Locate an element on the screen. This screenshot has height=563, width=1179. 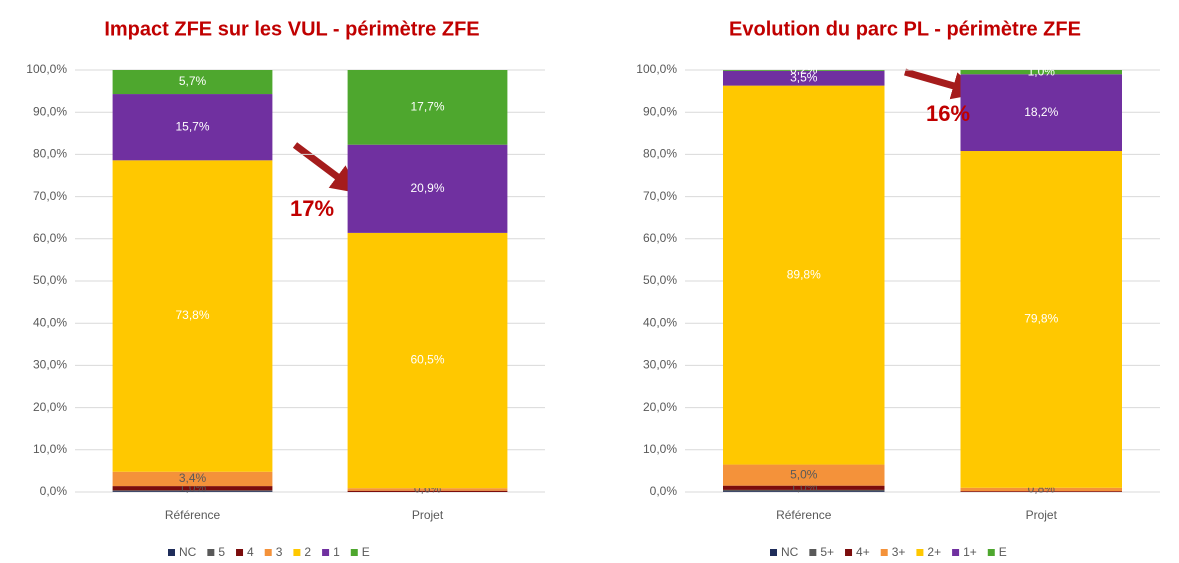
legend-label: 3 is located at coordinates (279, 552).